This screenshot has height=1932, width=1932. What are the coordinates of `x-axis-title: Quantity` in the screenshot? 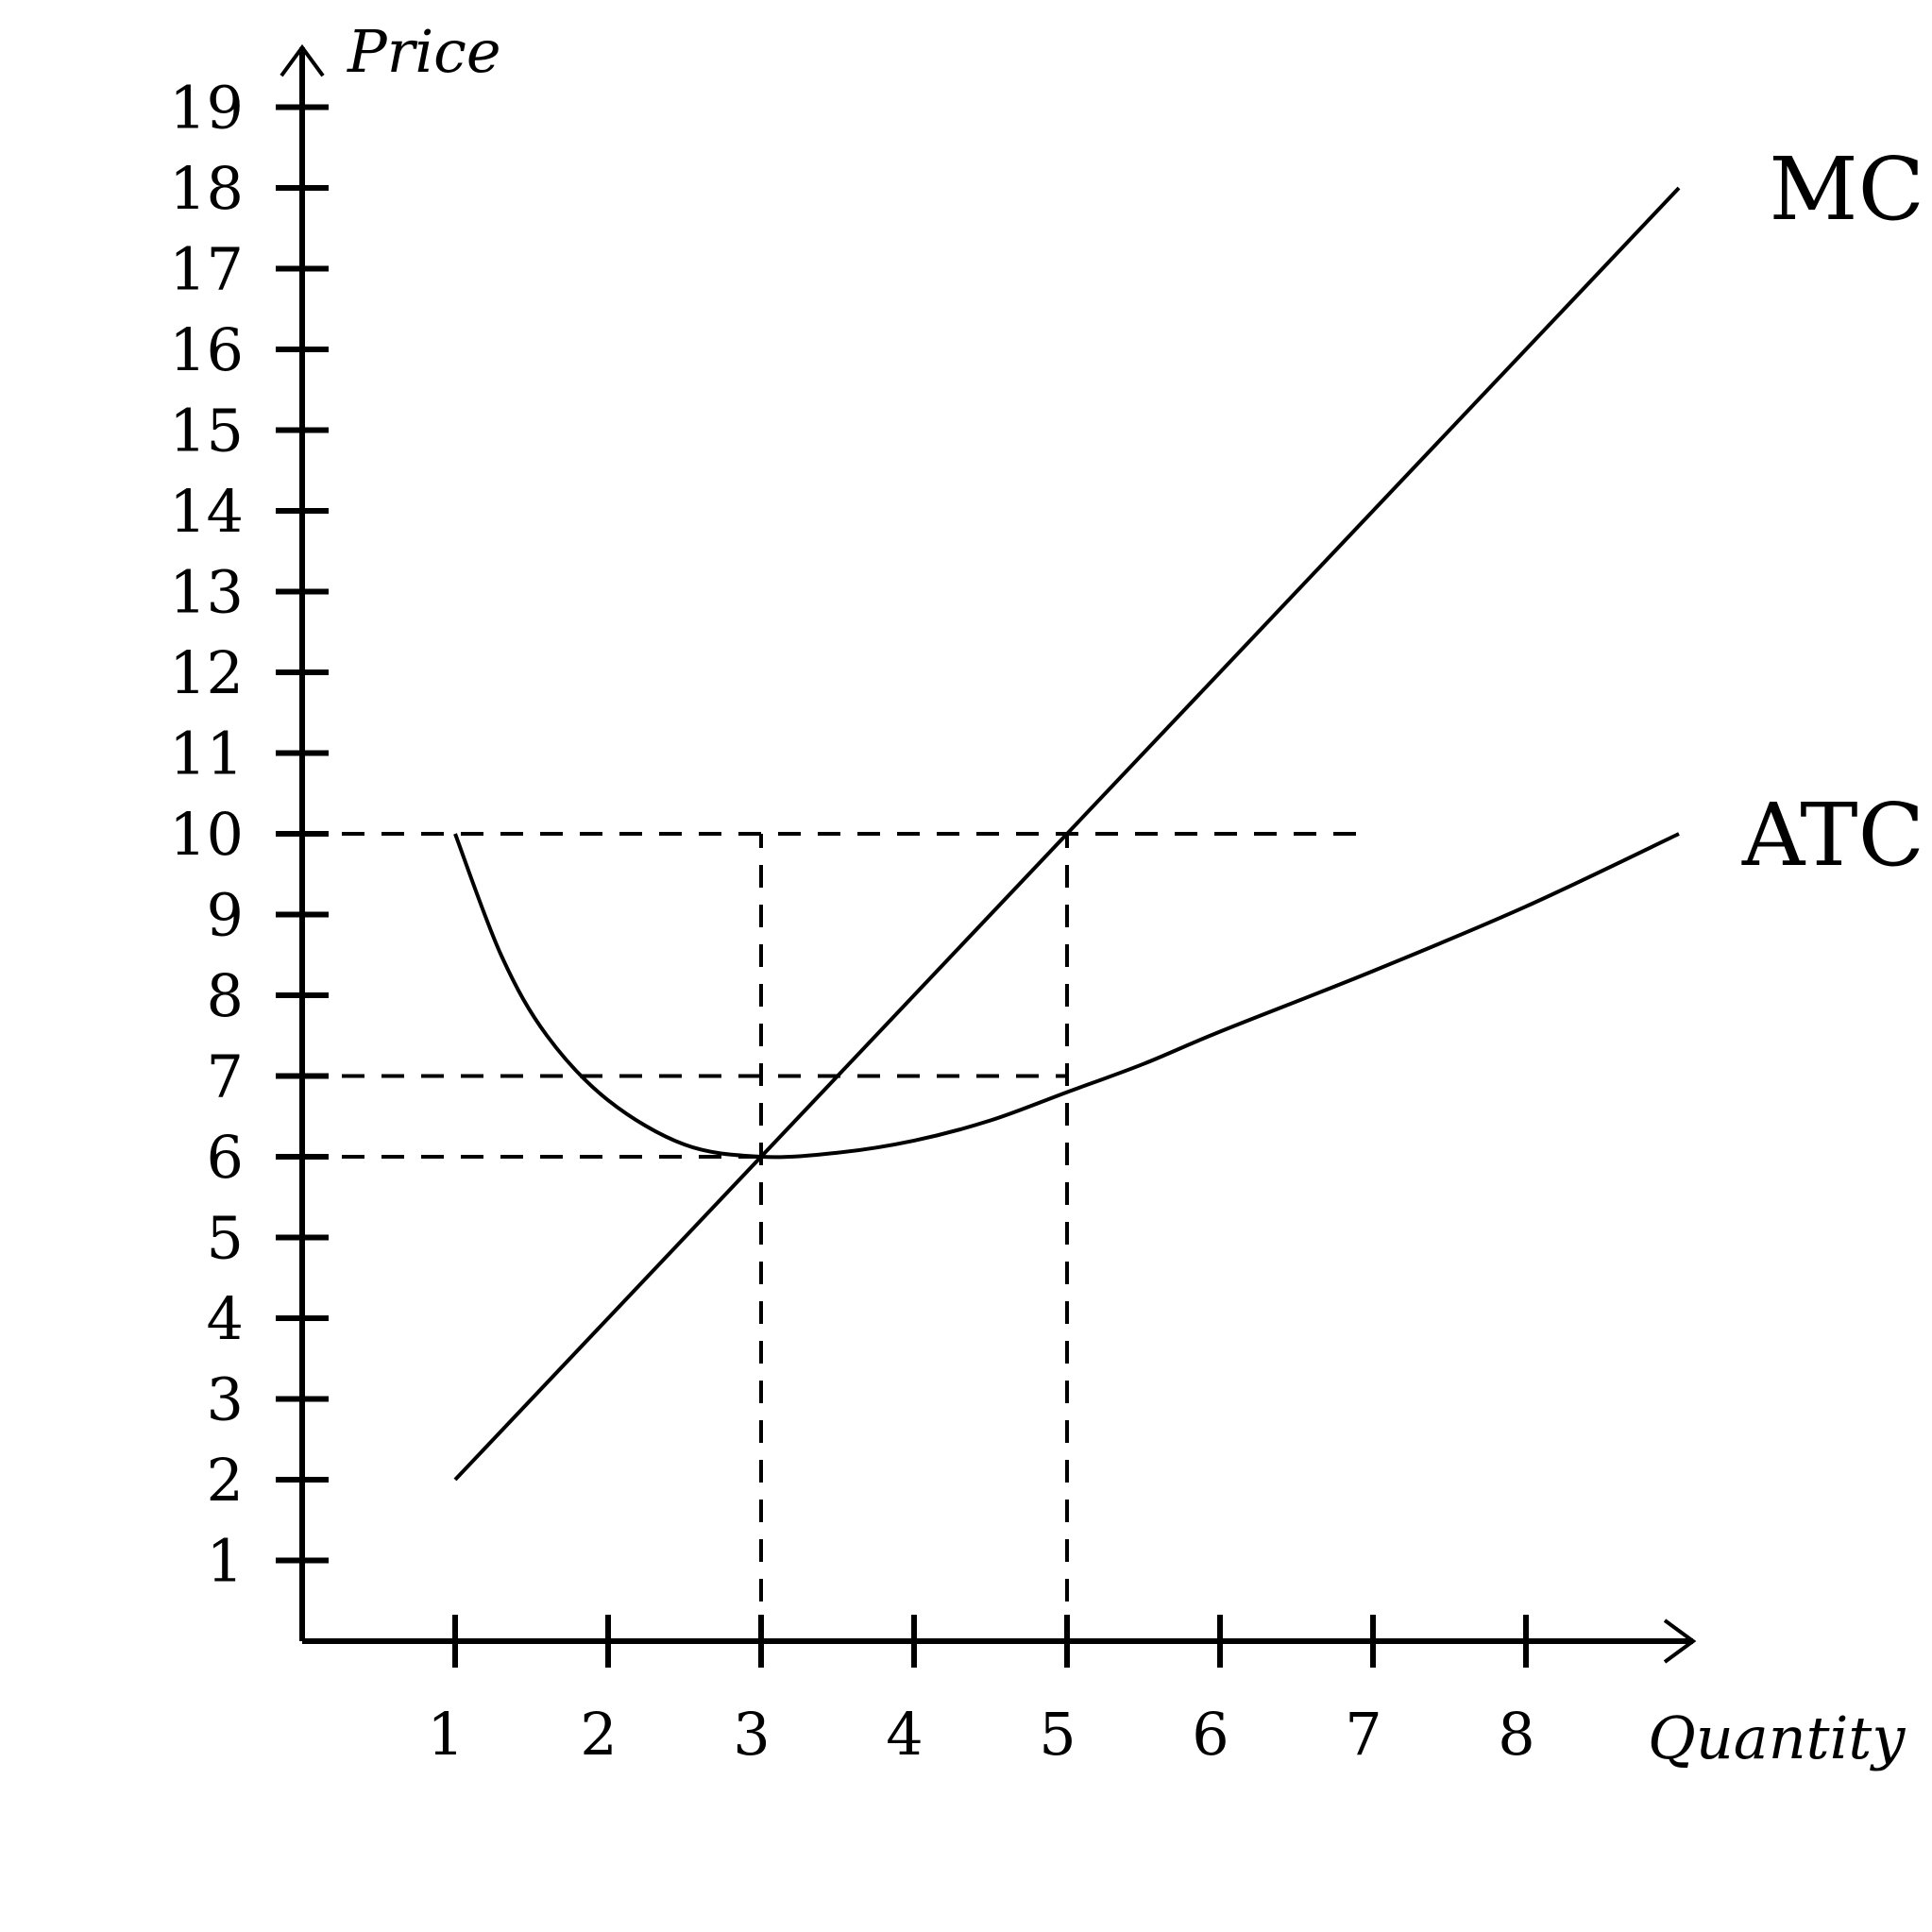 It's located at (1777, 1737).